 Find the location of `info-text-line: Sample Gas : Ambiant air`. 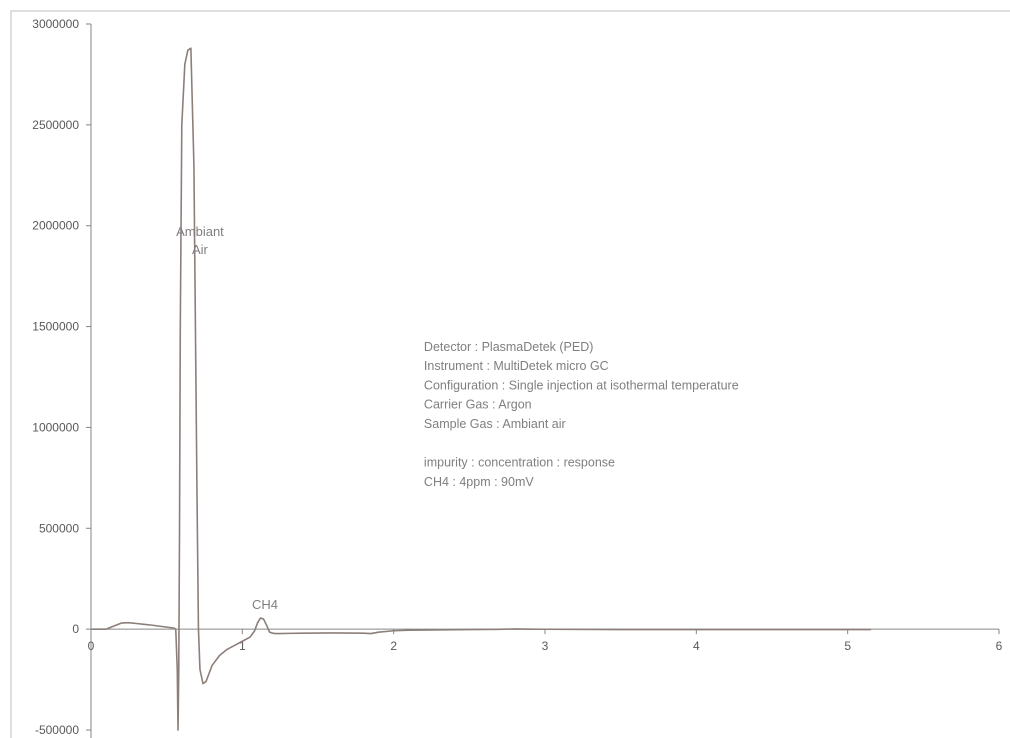

info-text-line: Sample Gas : Ambiant air is located at coordinates (495, 424).